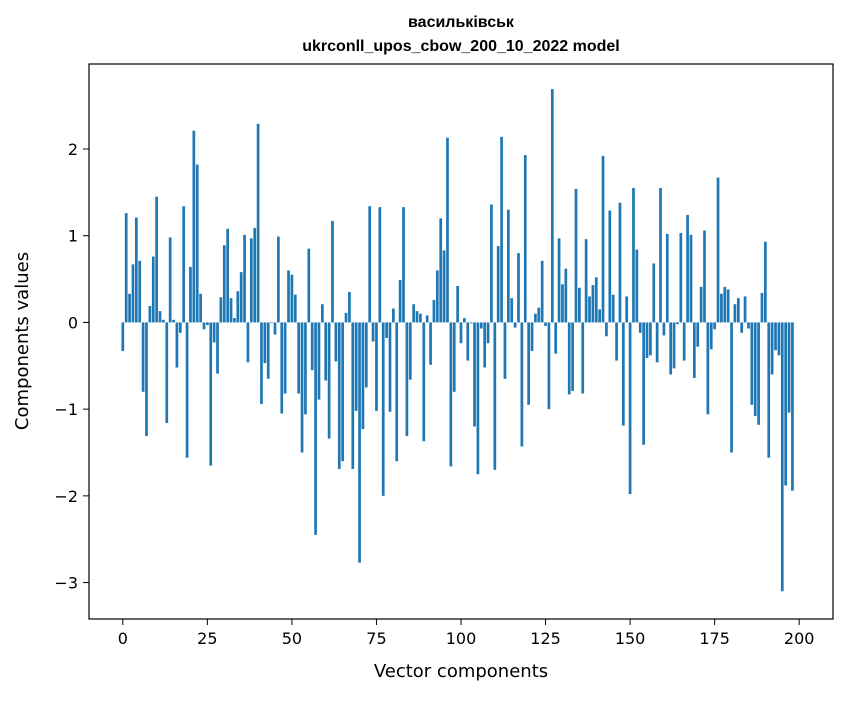  What do you see at coordinates (123, 638) in the screenshot?
I see `x-tick-label: 0` at bounding box center [123, 638].